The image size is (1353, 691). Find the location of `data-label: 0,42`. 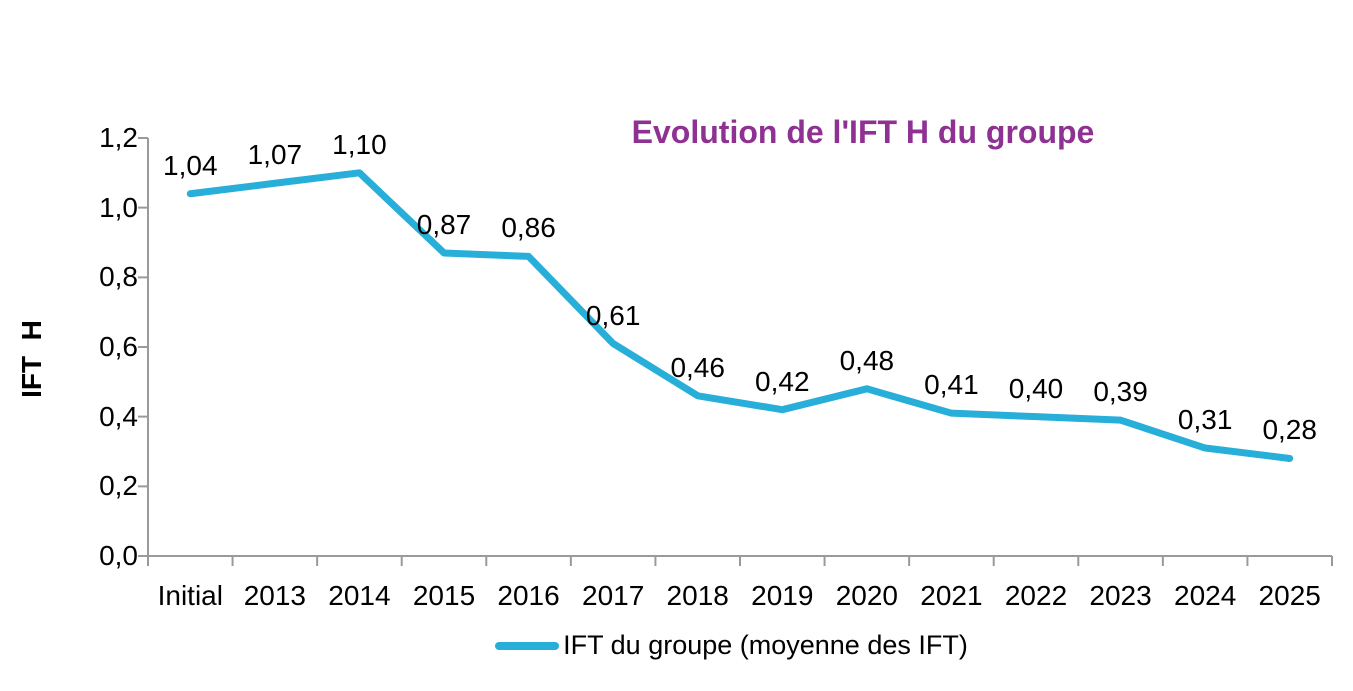

data-label: 0,42 is located at coordinates (782, 381).